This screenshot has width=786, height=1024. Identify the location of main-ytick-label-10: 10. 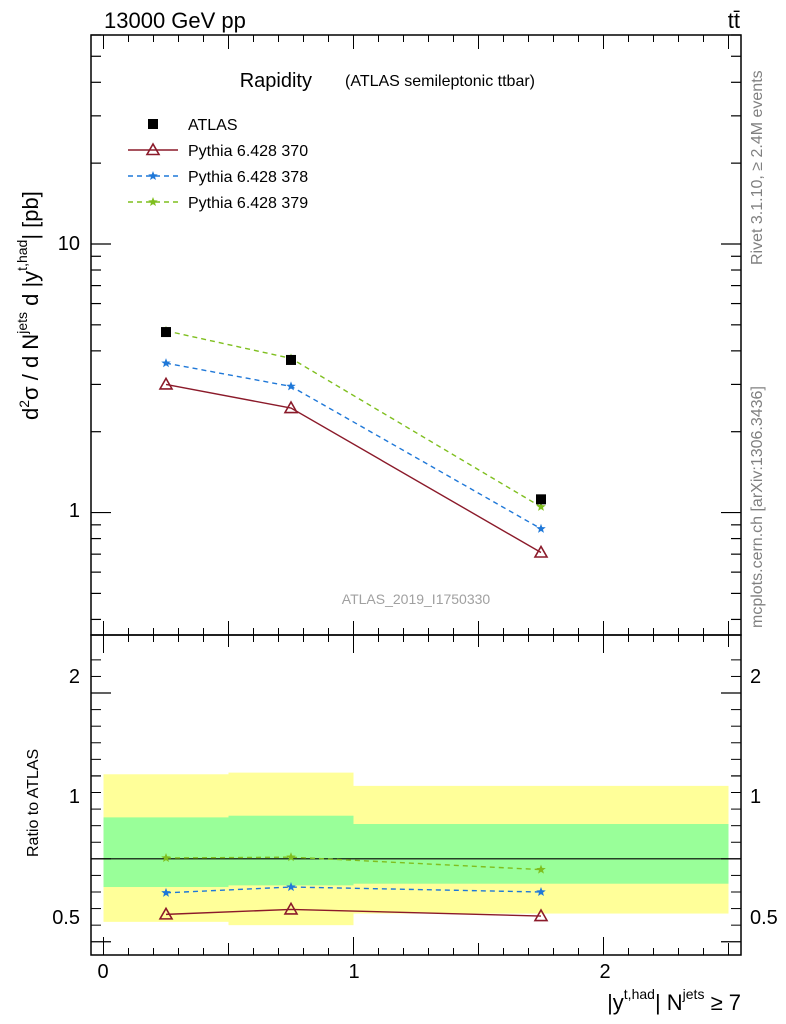
(69, 244).